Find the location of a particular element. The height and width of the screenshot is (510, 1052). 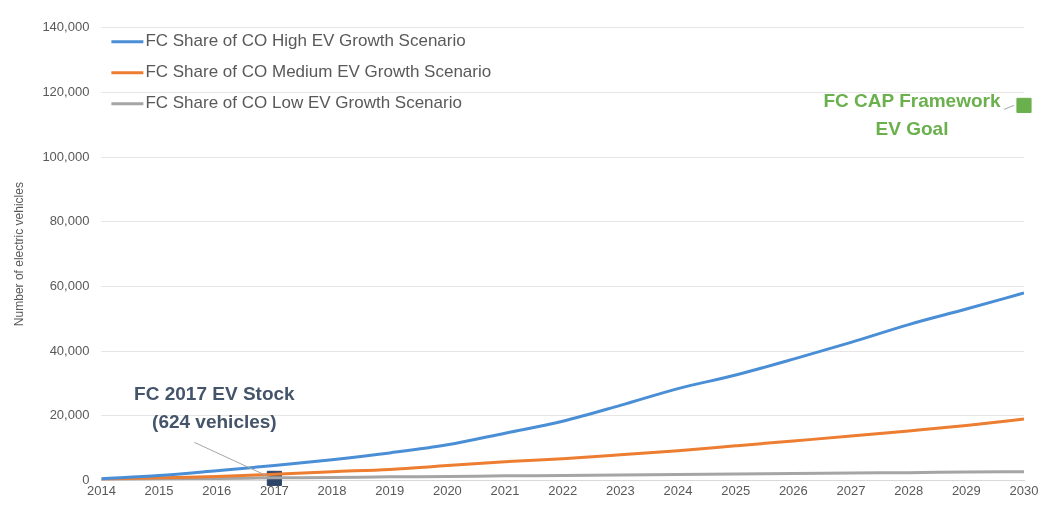

x-tick-label: 2020 is located at coordinates (447, 490).